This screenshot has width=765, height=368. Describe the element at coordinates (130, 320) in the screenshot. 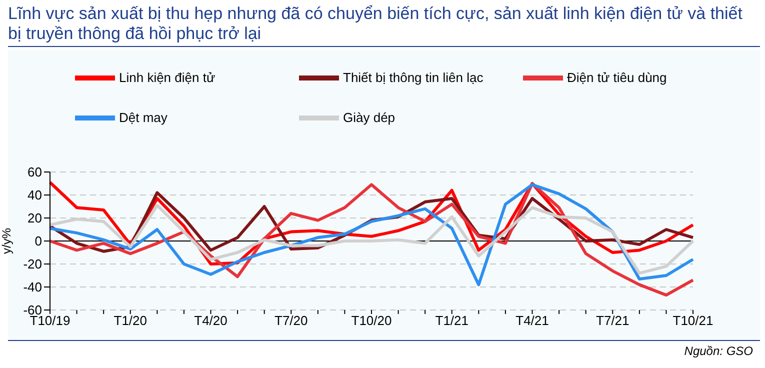

I see `x-tick-label: T1/20` at that location.